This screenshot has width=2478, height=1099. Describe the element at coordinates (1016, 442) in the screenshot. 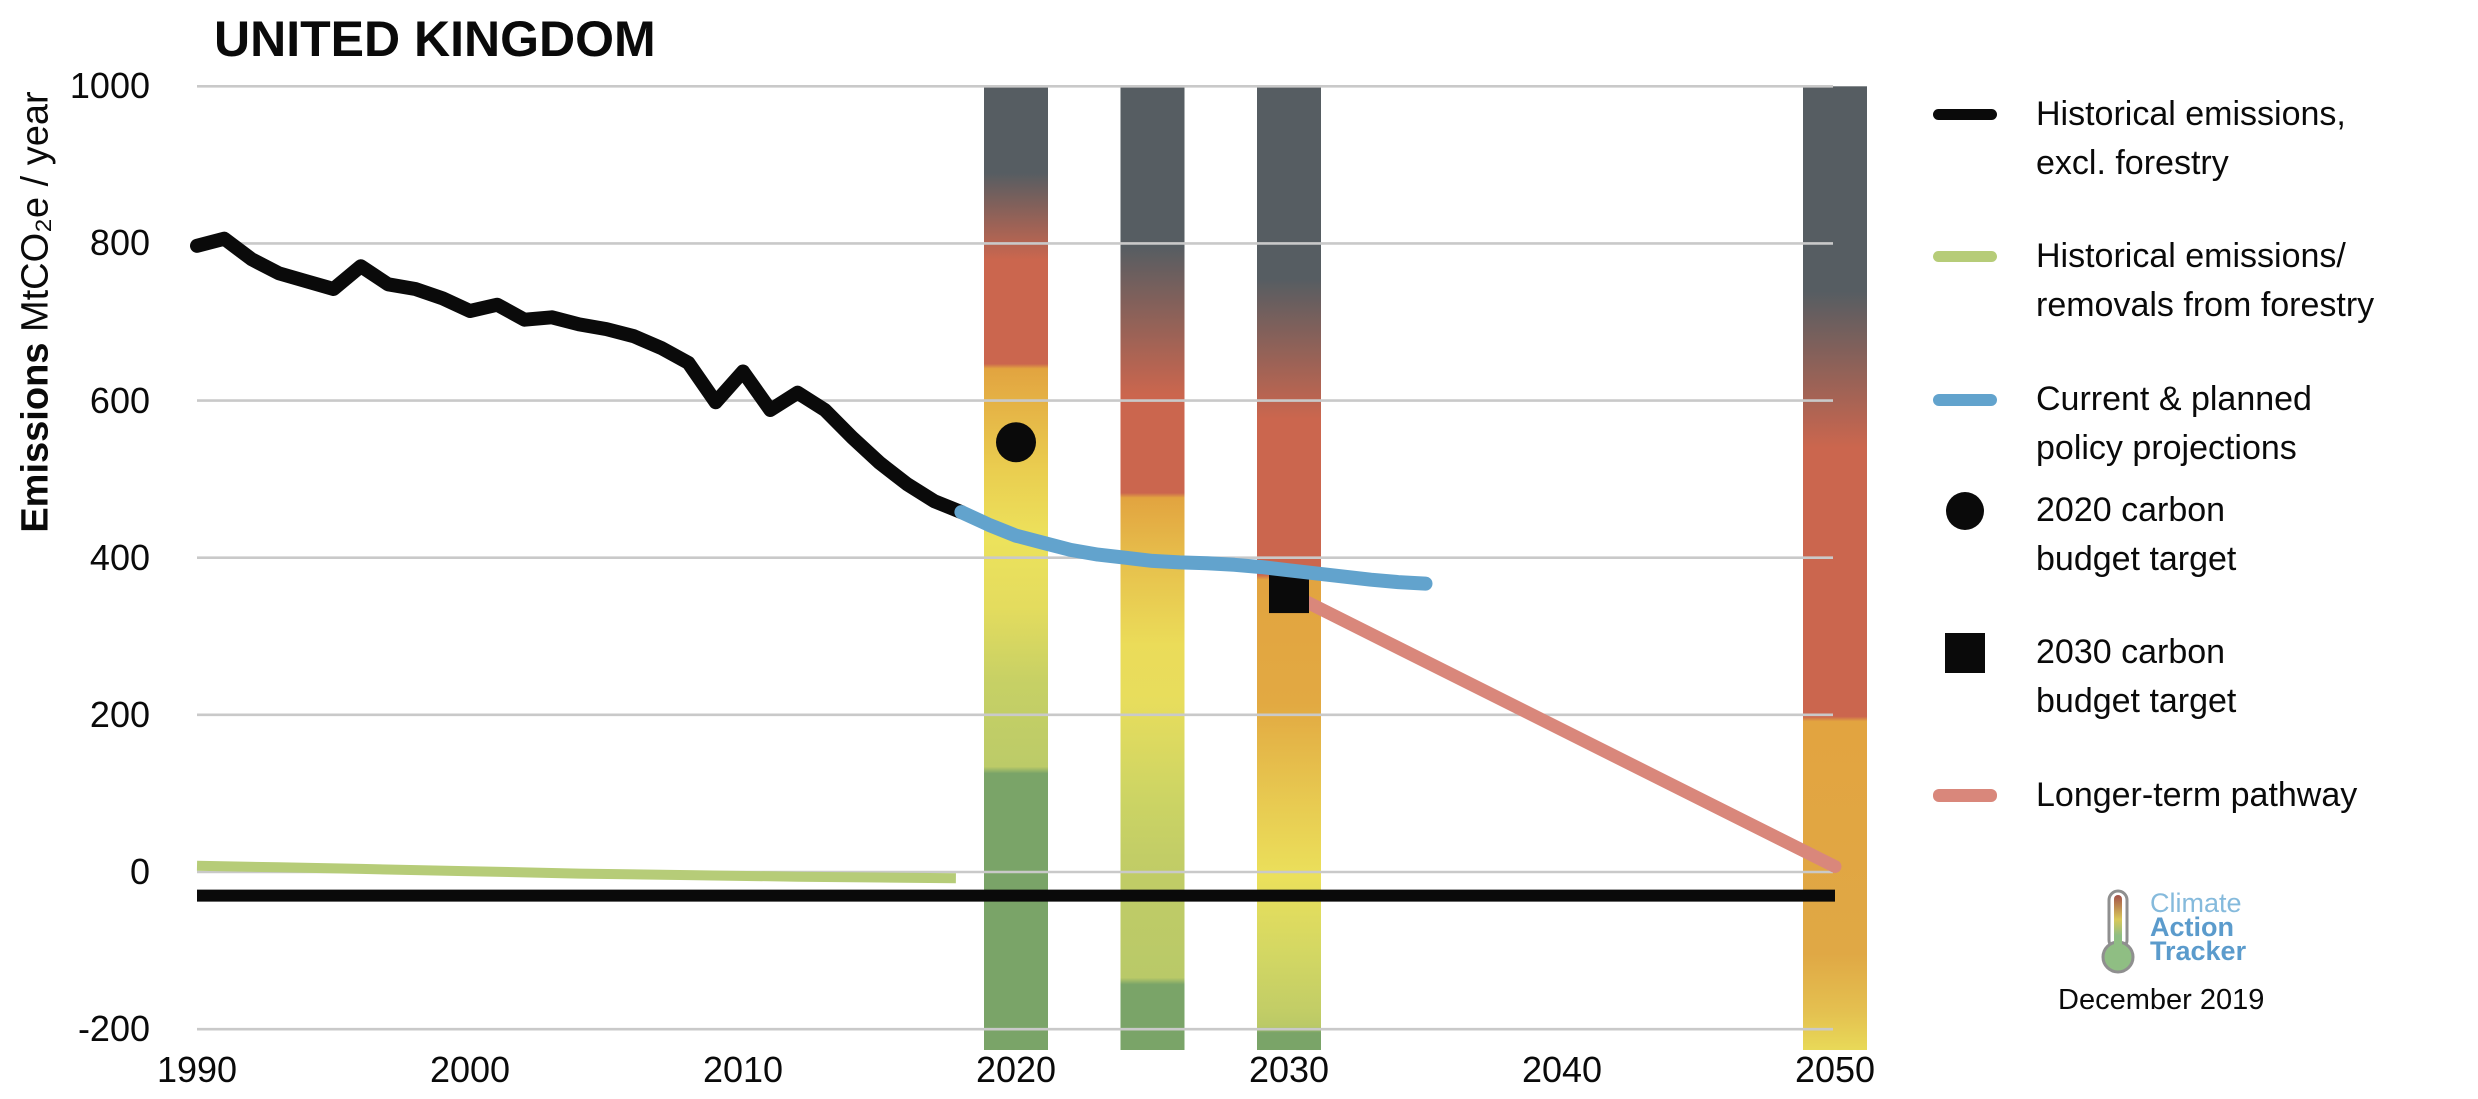

I see `carbon-budget-target-circle-2020` at that location.